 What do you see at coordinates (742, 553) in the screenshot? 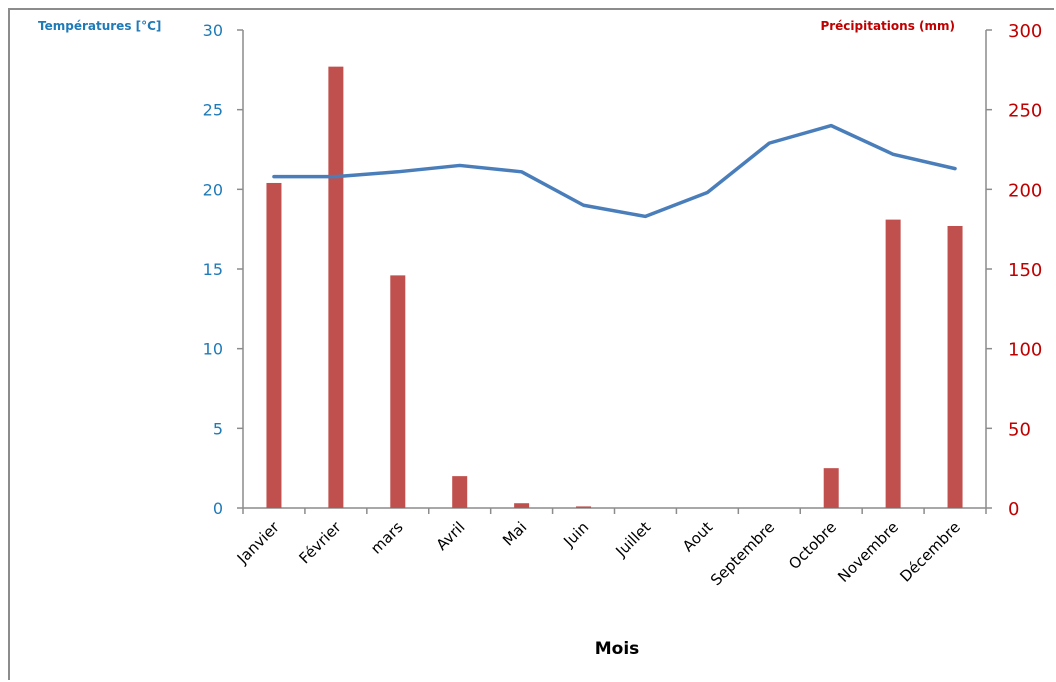
I see `x-tick-label: Septembre` at bounding box center [742, 553].